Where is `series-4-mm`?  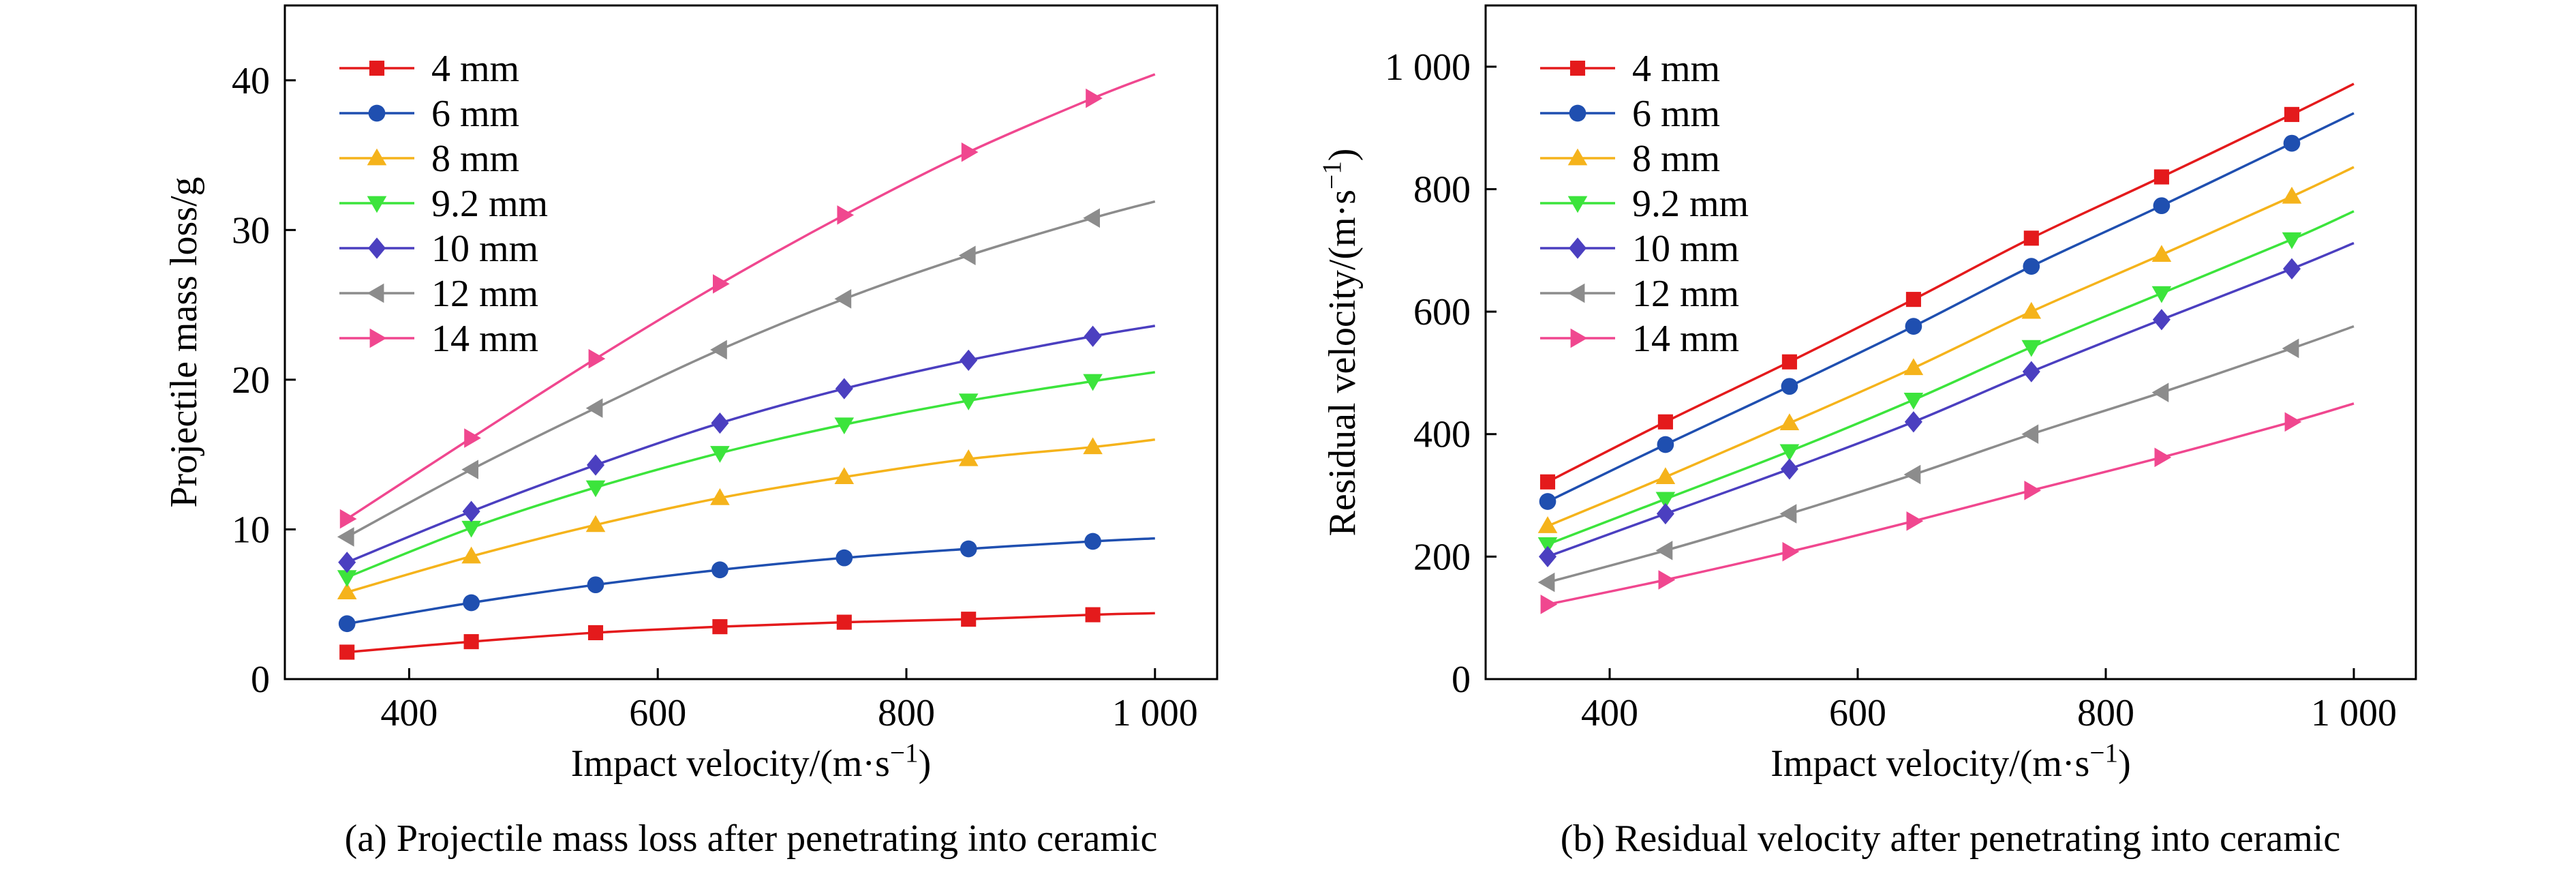 series-4-mm is located at coordinates (747, 633).